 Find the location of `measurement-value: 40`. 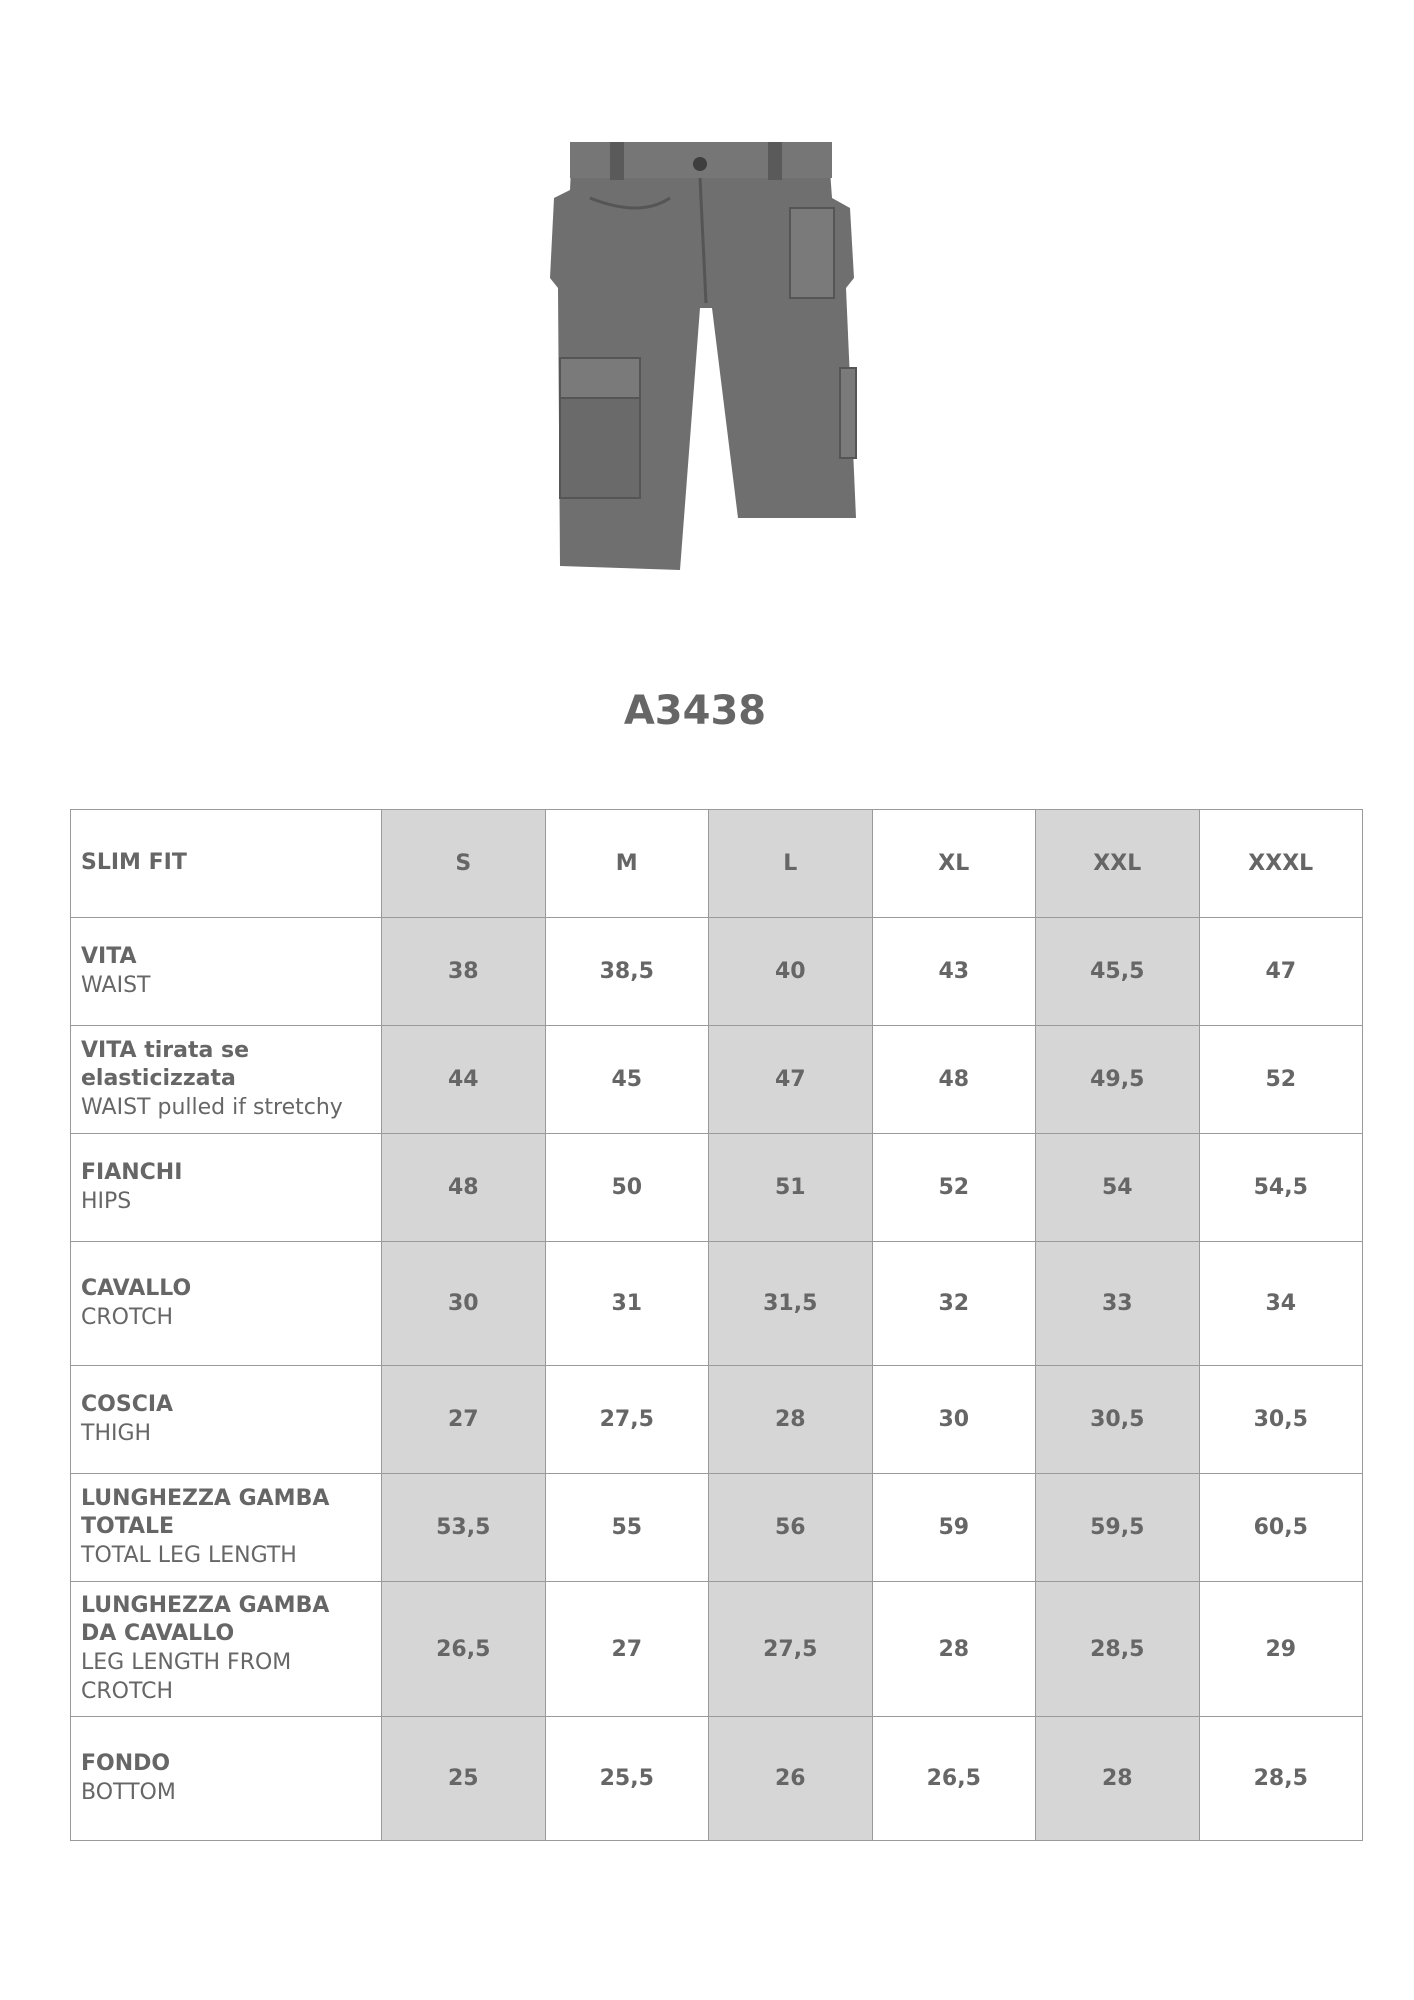

measurement-value: 40 is located at coordinates (790, 971).